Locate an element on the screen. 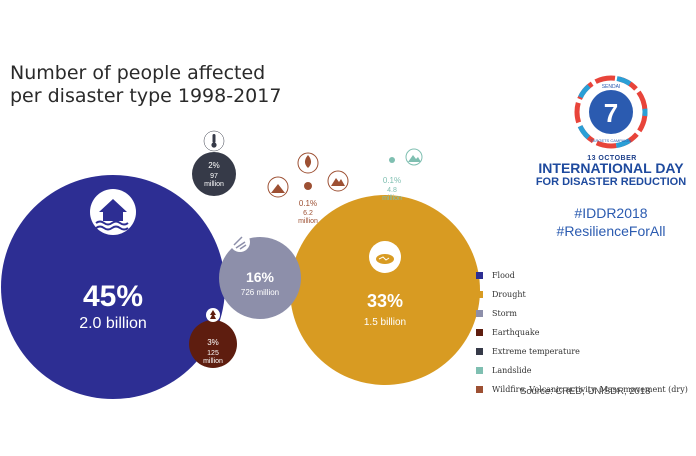 The width and height of the screenshot is (696, 456). cracked-tree-icon is located at coordinates (213, 315).